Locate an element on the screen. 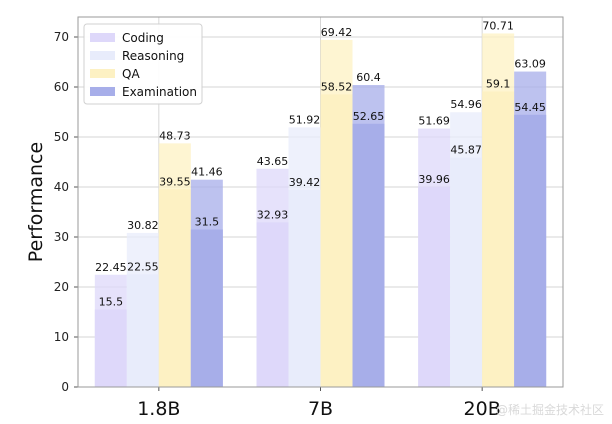  watermark: @稀土掘金技术社区 is located at coordinates (549, 410).